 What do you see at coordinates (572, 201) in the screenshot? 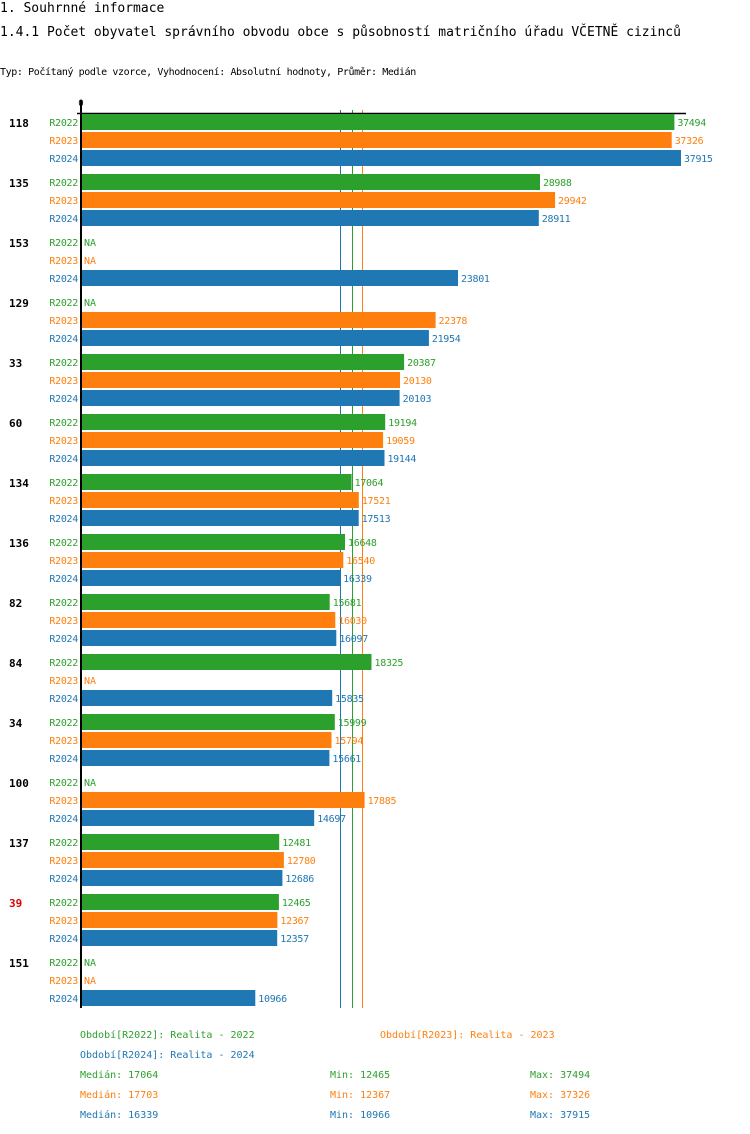
I see `data-label: 29942` at bounding box center [572, 201].